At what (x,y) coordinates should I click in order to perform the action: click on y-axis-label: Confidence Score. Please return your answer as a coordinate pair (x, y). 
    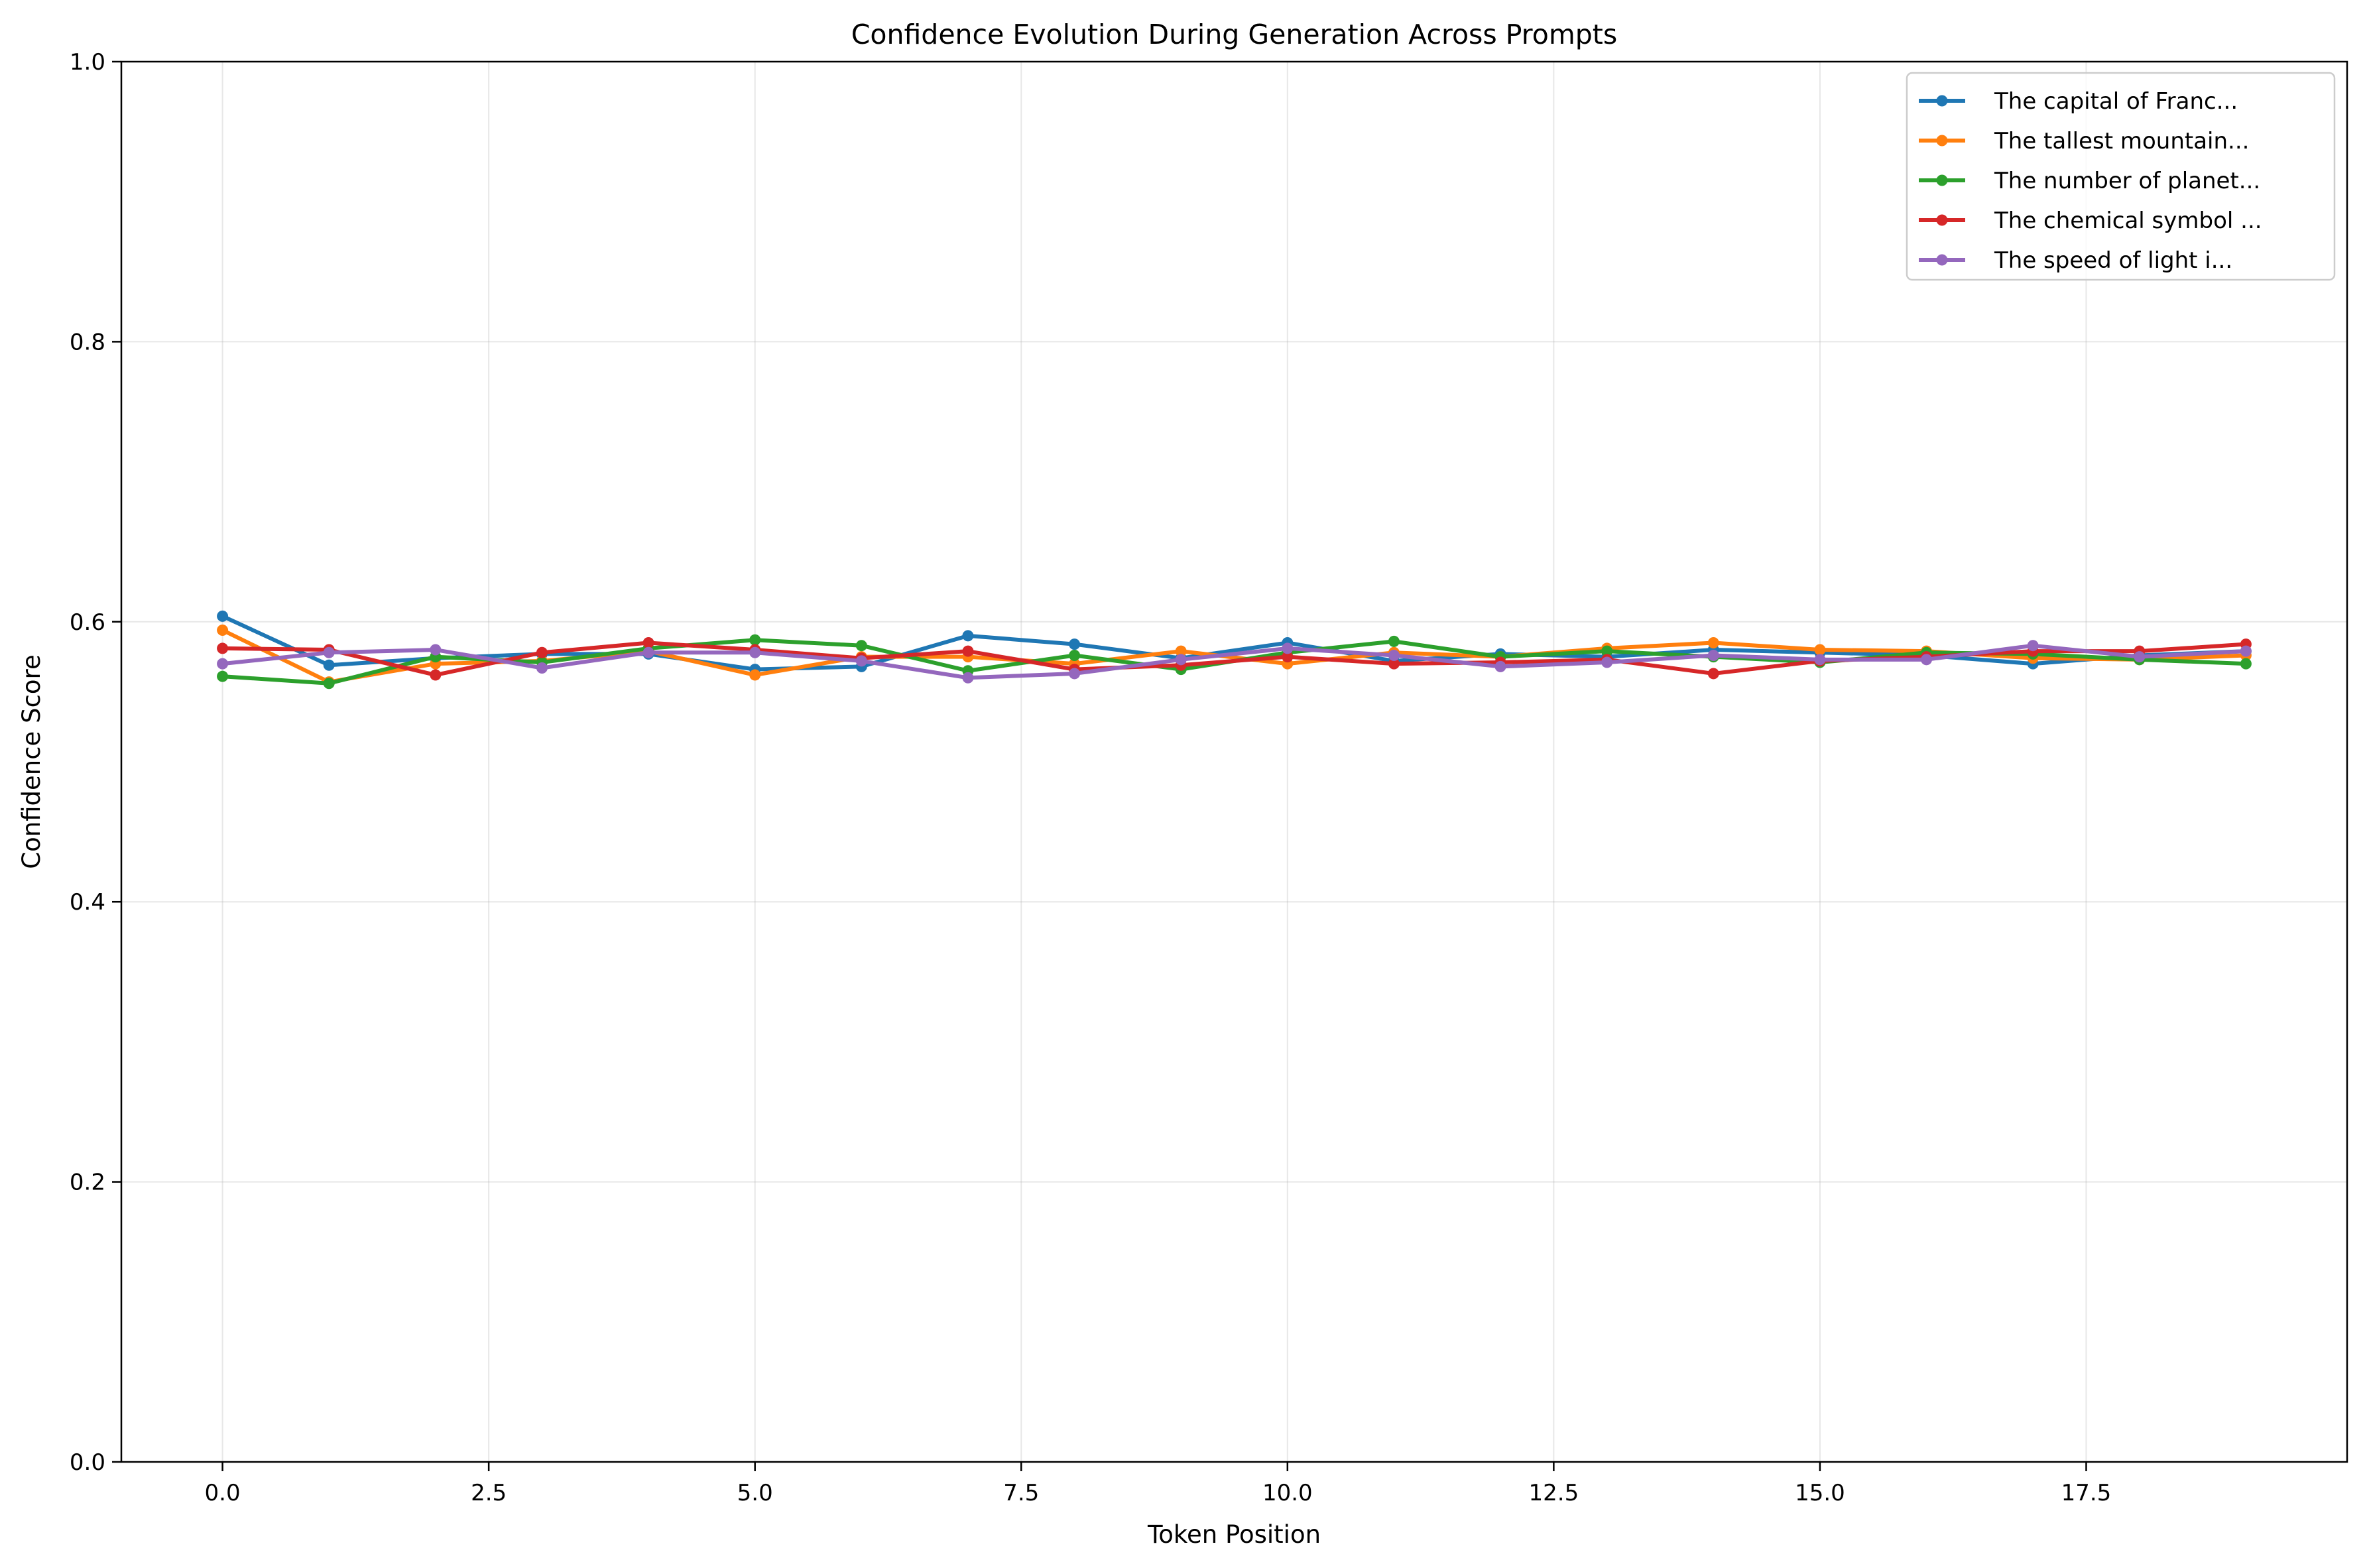
    Looking at the image, I should click on (31, 761).